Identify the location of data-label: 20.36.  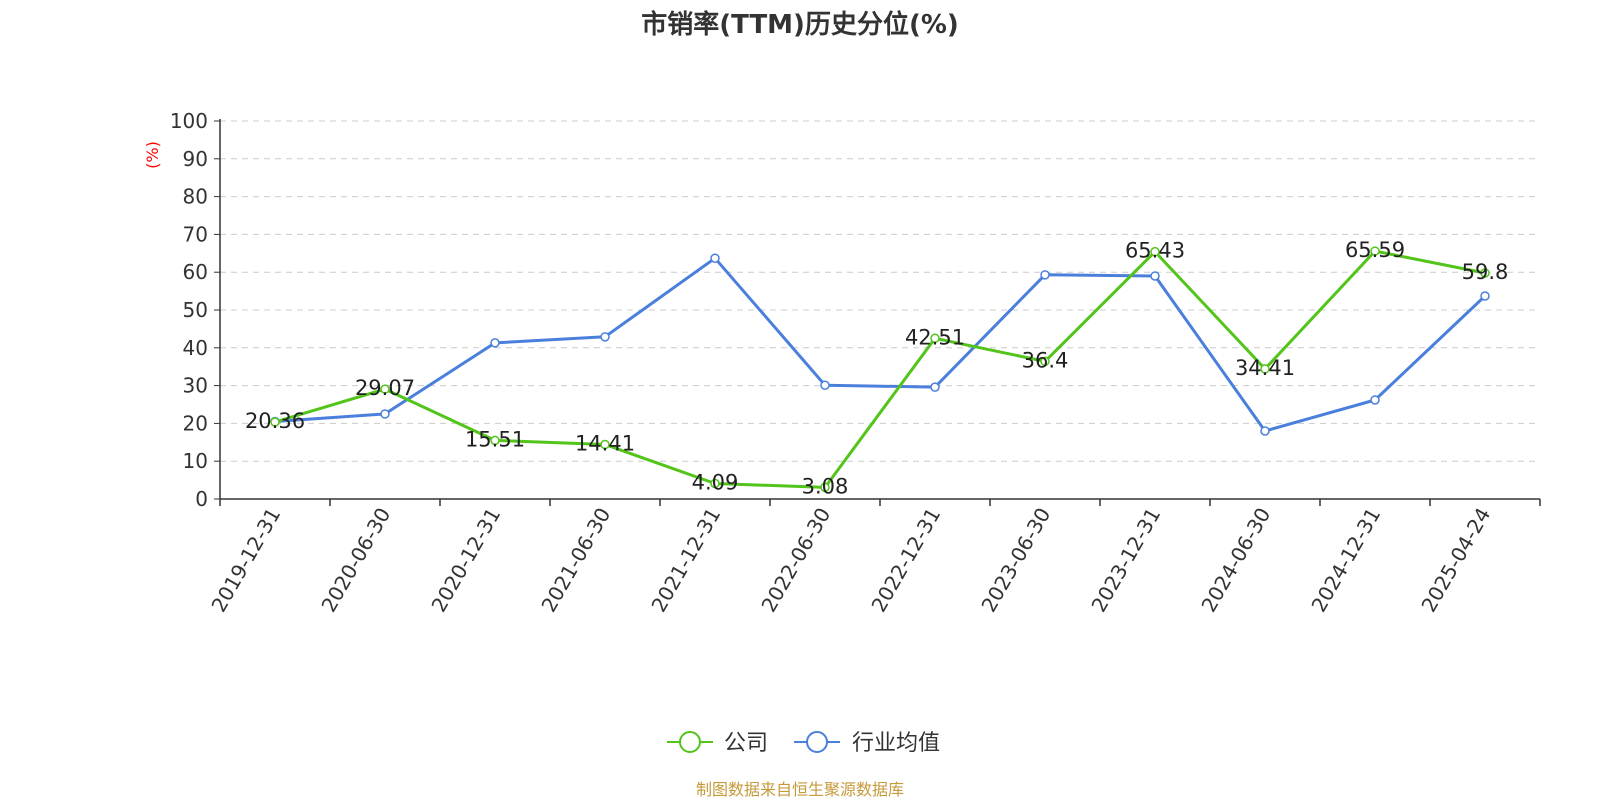
(275, 421).